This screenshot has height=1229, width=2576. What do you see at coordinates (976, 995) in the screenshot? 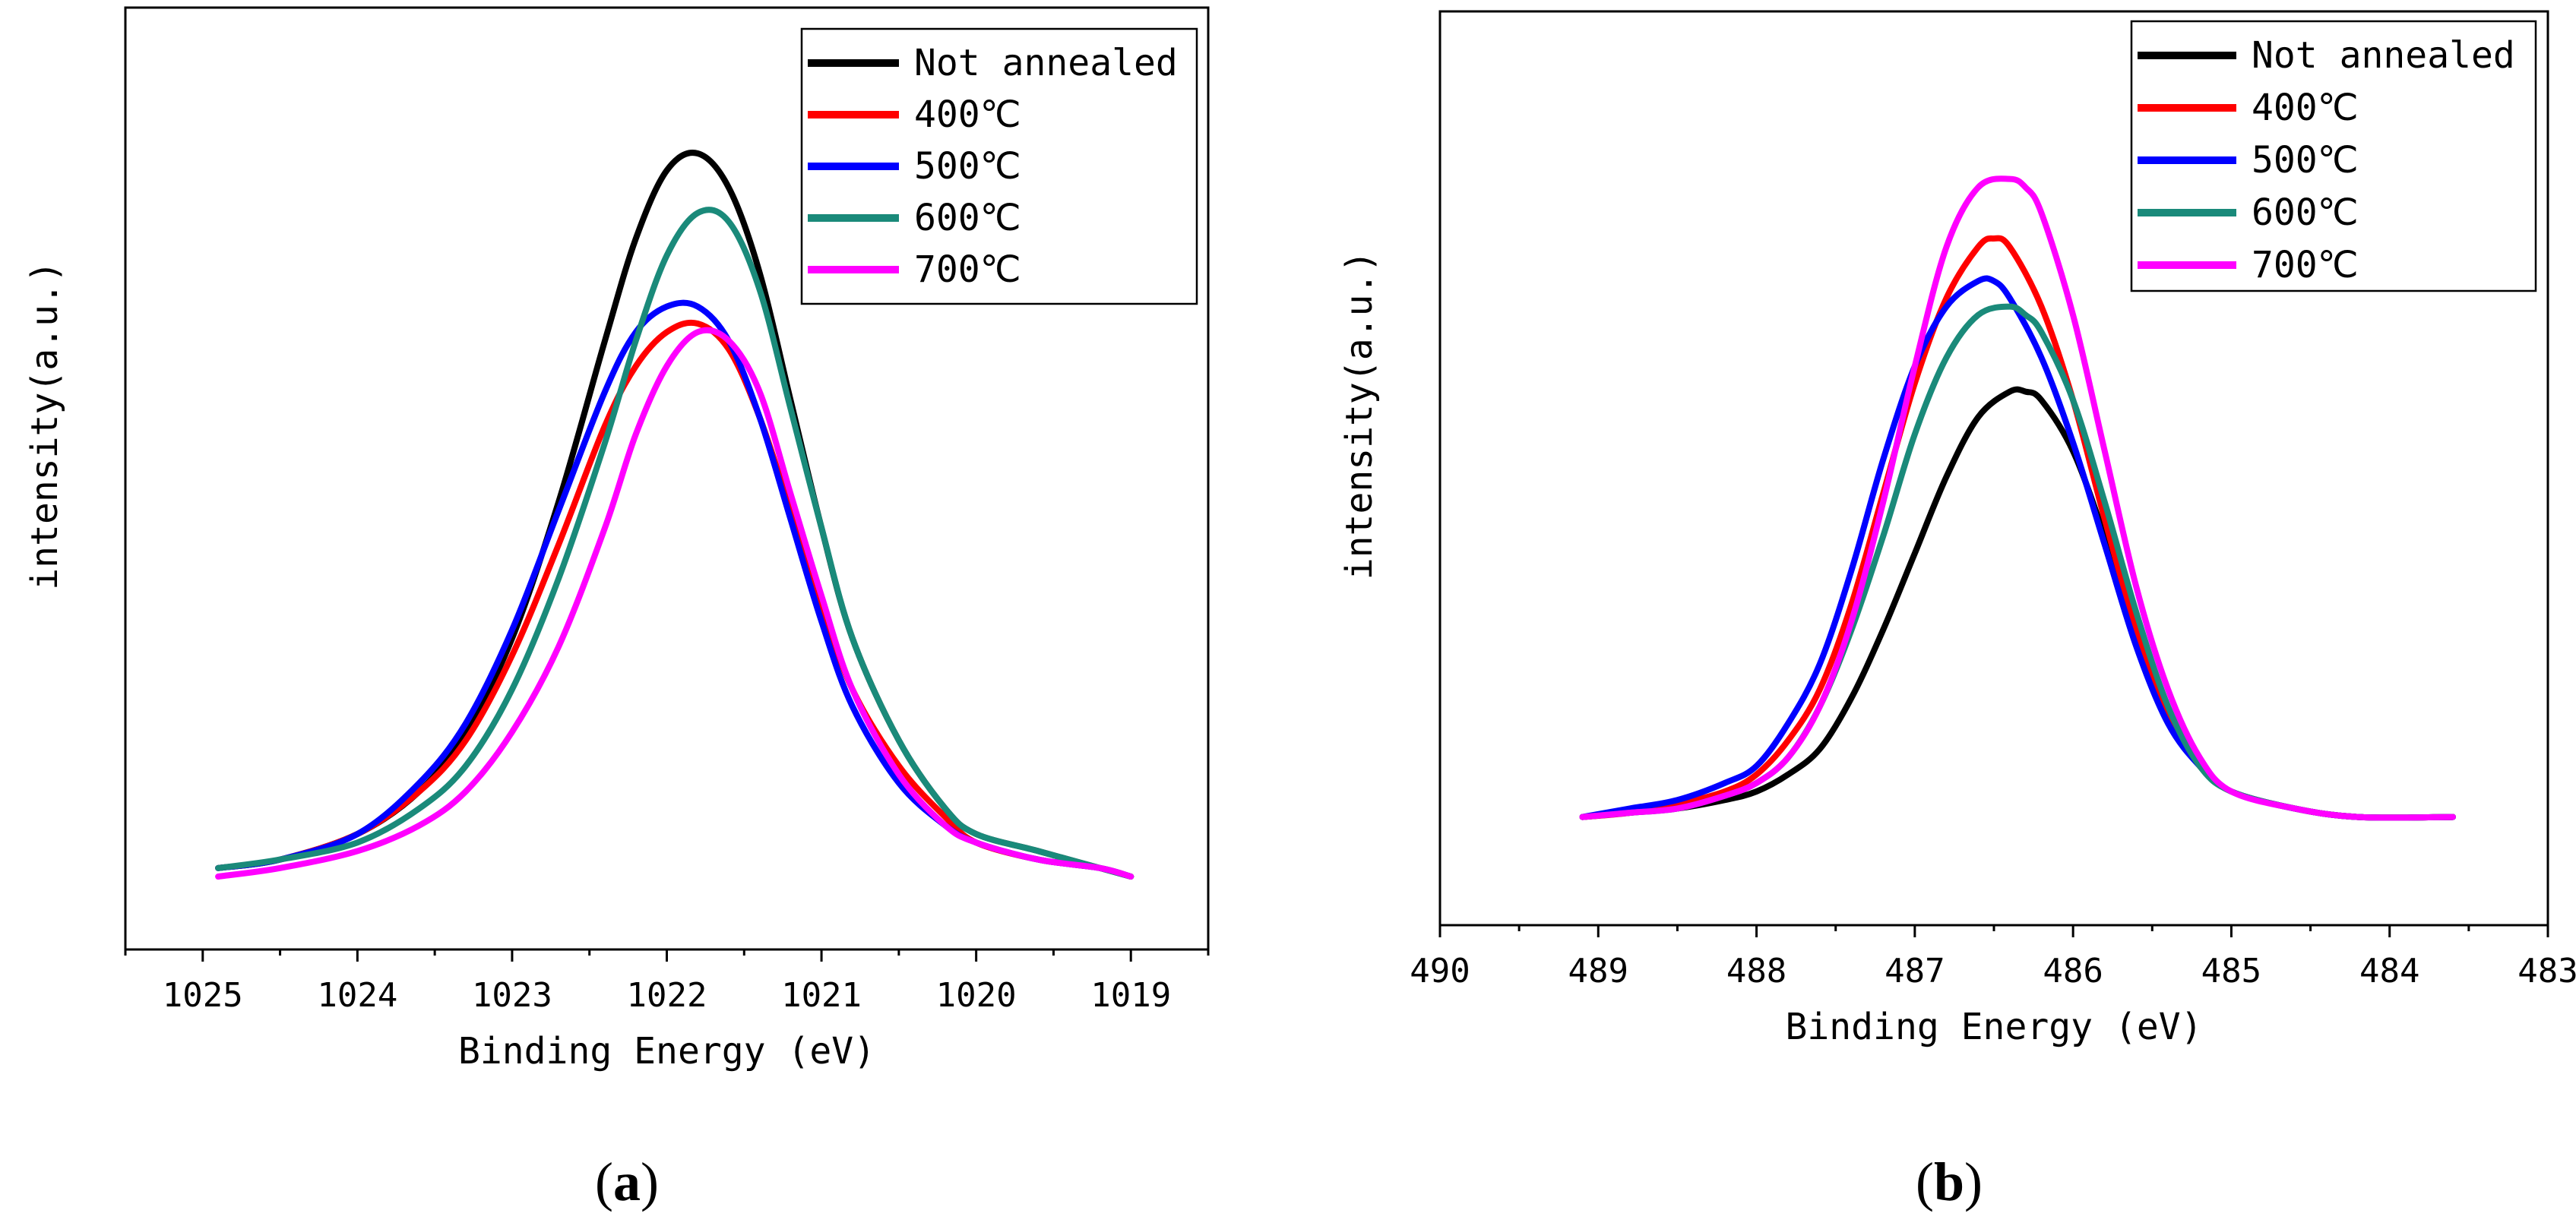
I see `panel-a-x-tick-label: 1020` at bounding box center [976, 995].